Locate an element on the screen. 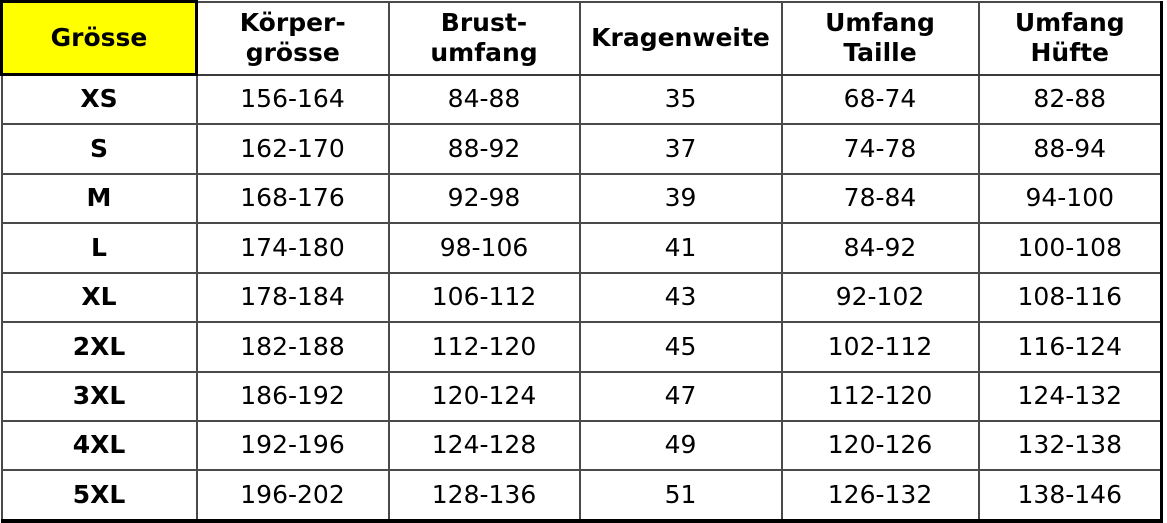 This screenshot has width=1167, height=523. value-cell: 128-136 is located at coordinates (484, 495).